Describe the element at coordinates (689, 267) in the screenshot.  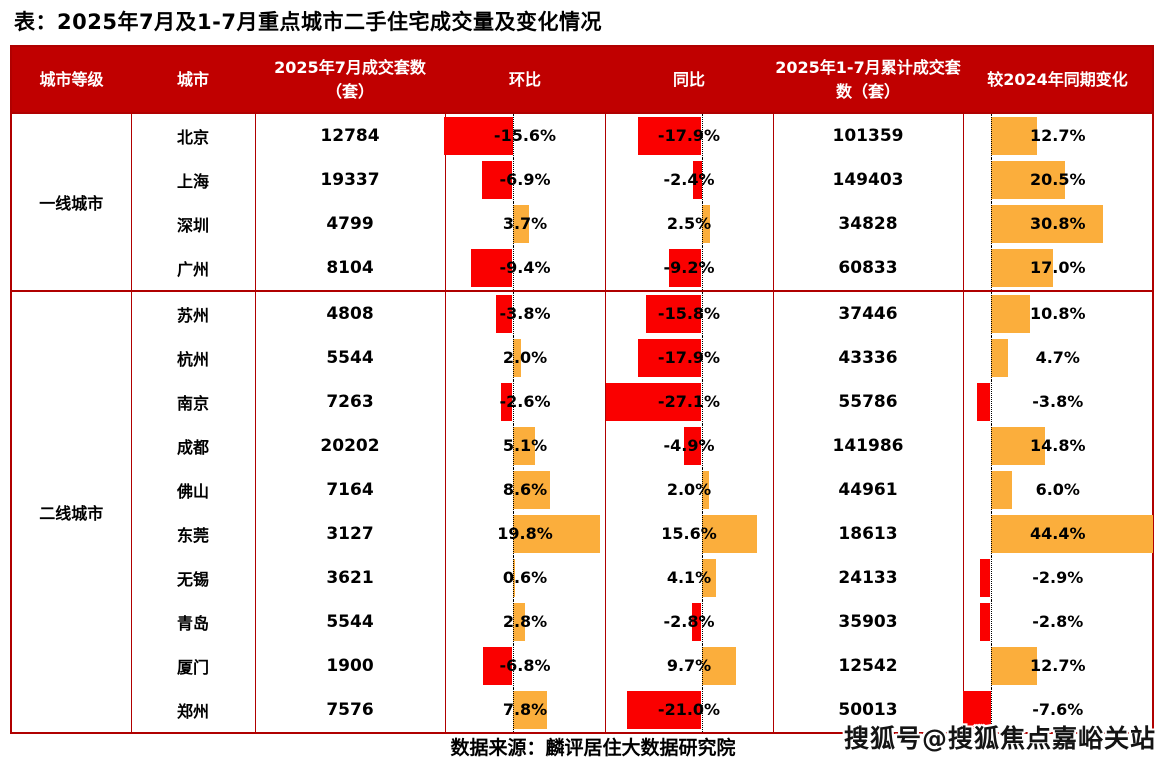
I see `bar-value-label: -9.2%` at that location.